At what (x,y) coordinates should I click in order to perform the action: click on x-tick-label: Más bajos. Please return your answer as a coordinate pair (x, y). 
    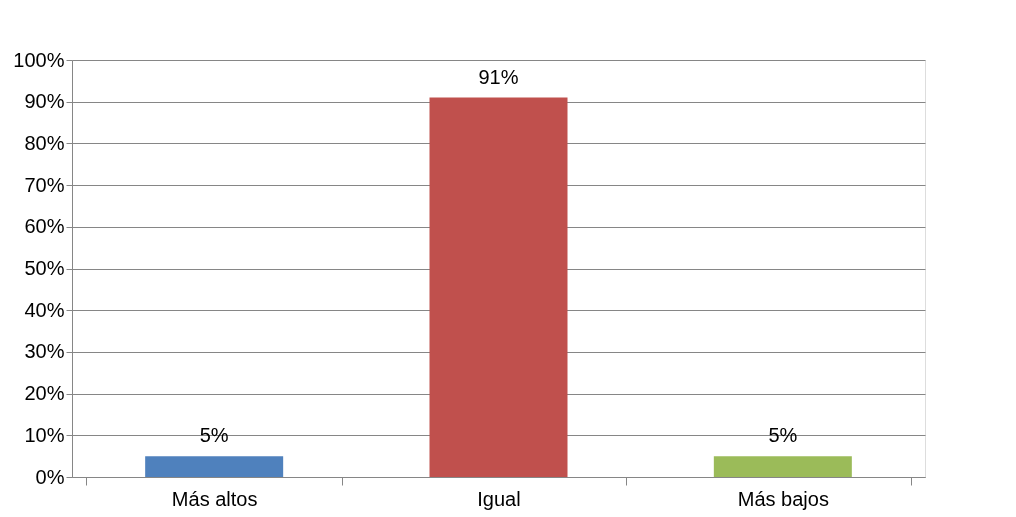
    Looking at the image, I should click on (783, 498).